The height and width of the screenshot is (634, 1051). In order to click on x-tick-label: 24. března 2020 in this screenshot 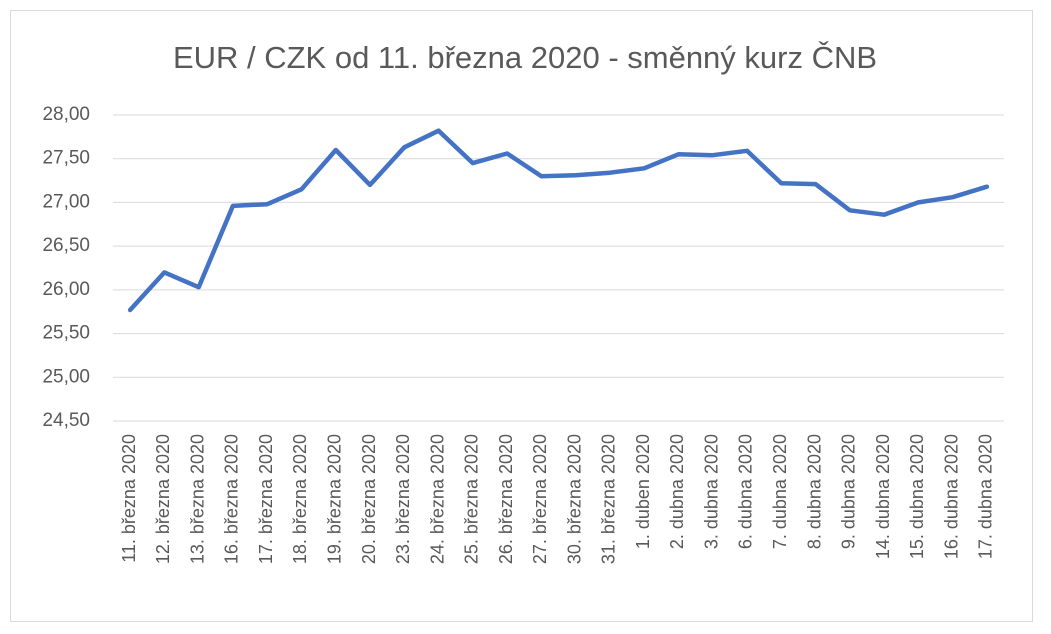, I will do `click(437, 499)`.